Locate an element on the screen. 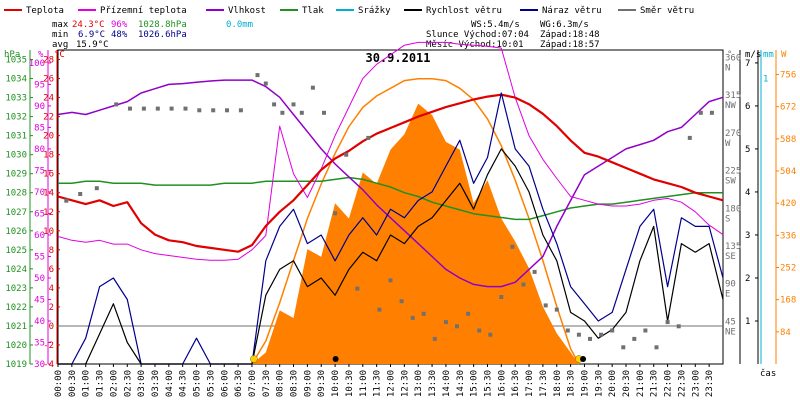 The width and height of the screenshot is (800, 400). info-ws: WS:5.4m/s is located at coordinates (495, 25).